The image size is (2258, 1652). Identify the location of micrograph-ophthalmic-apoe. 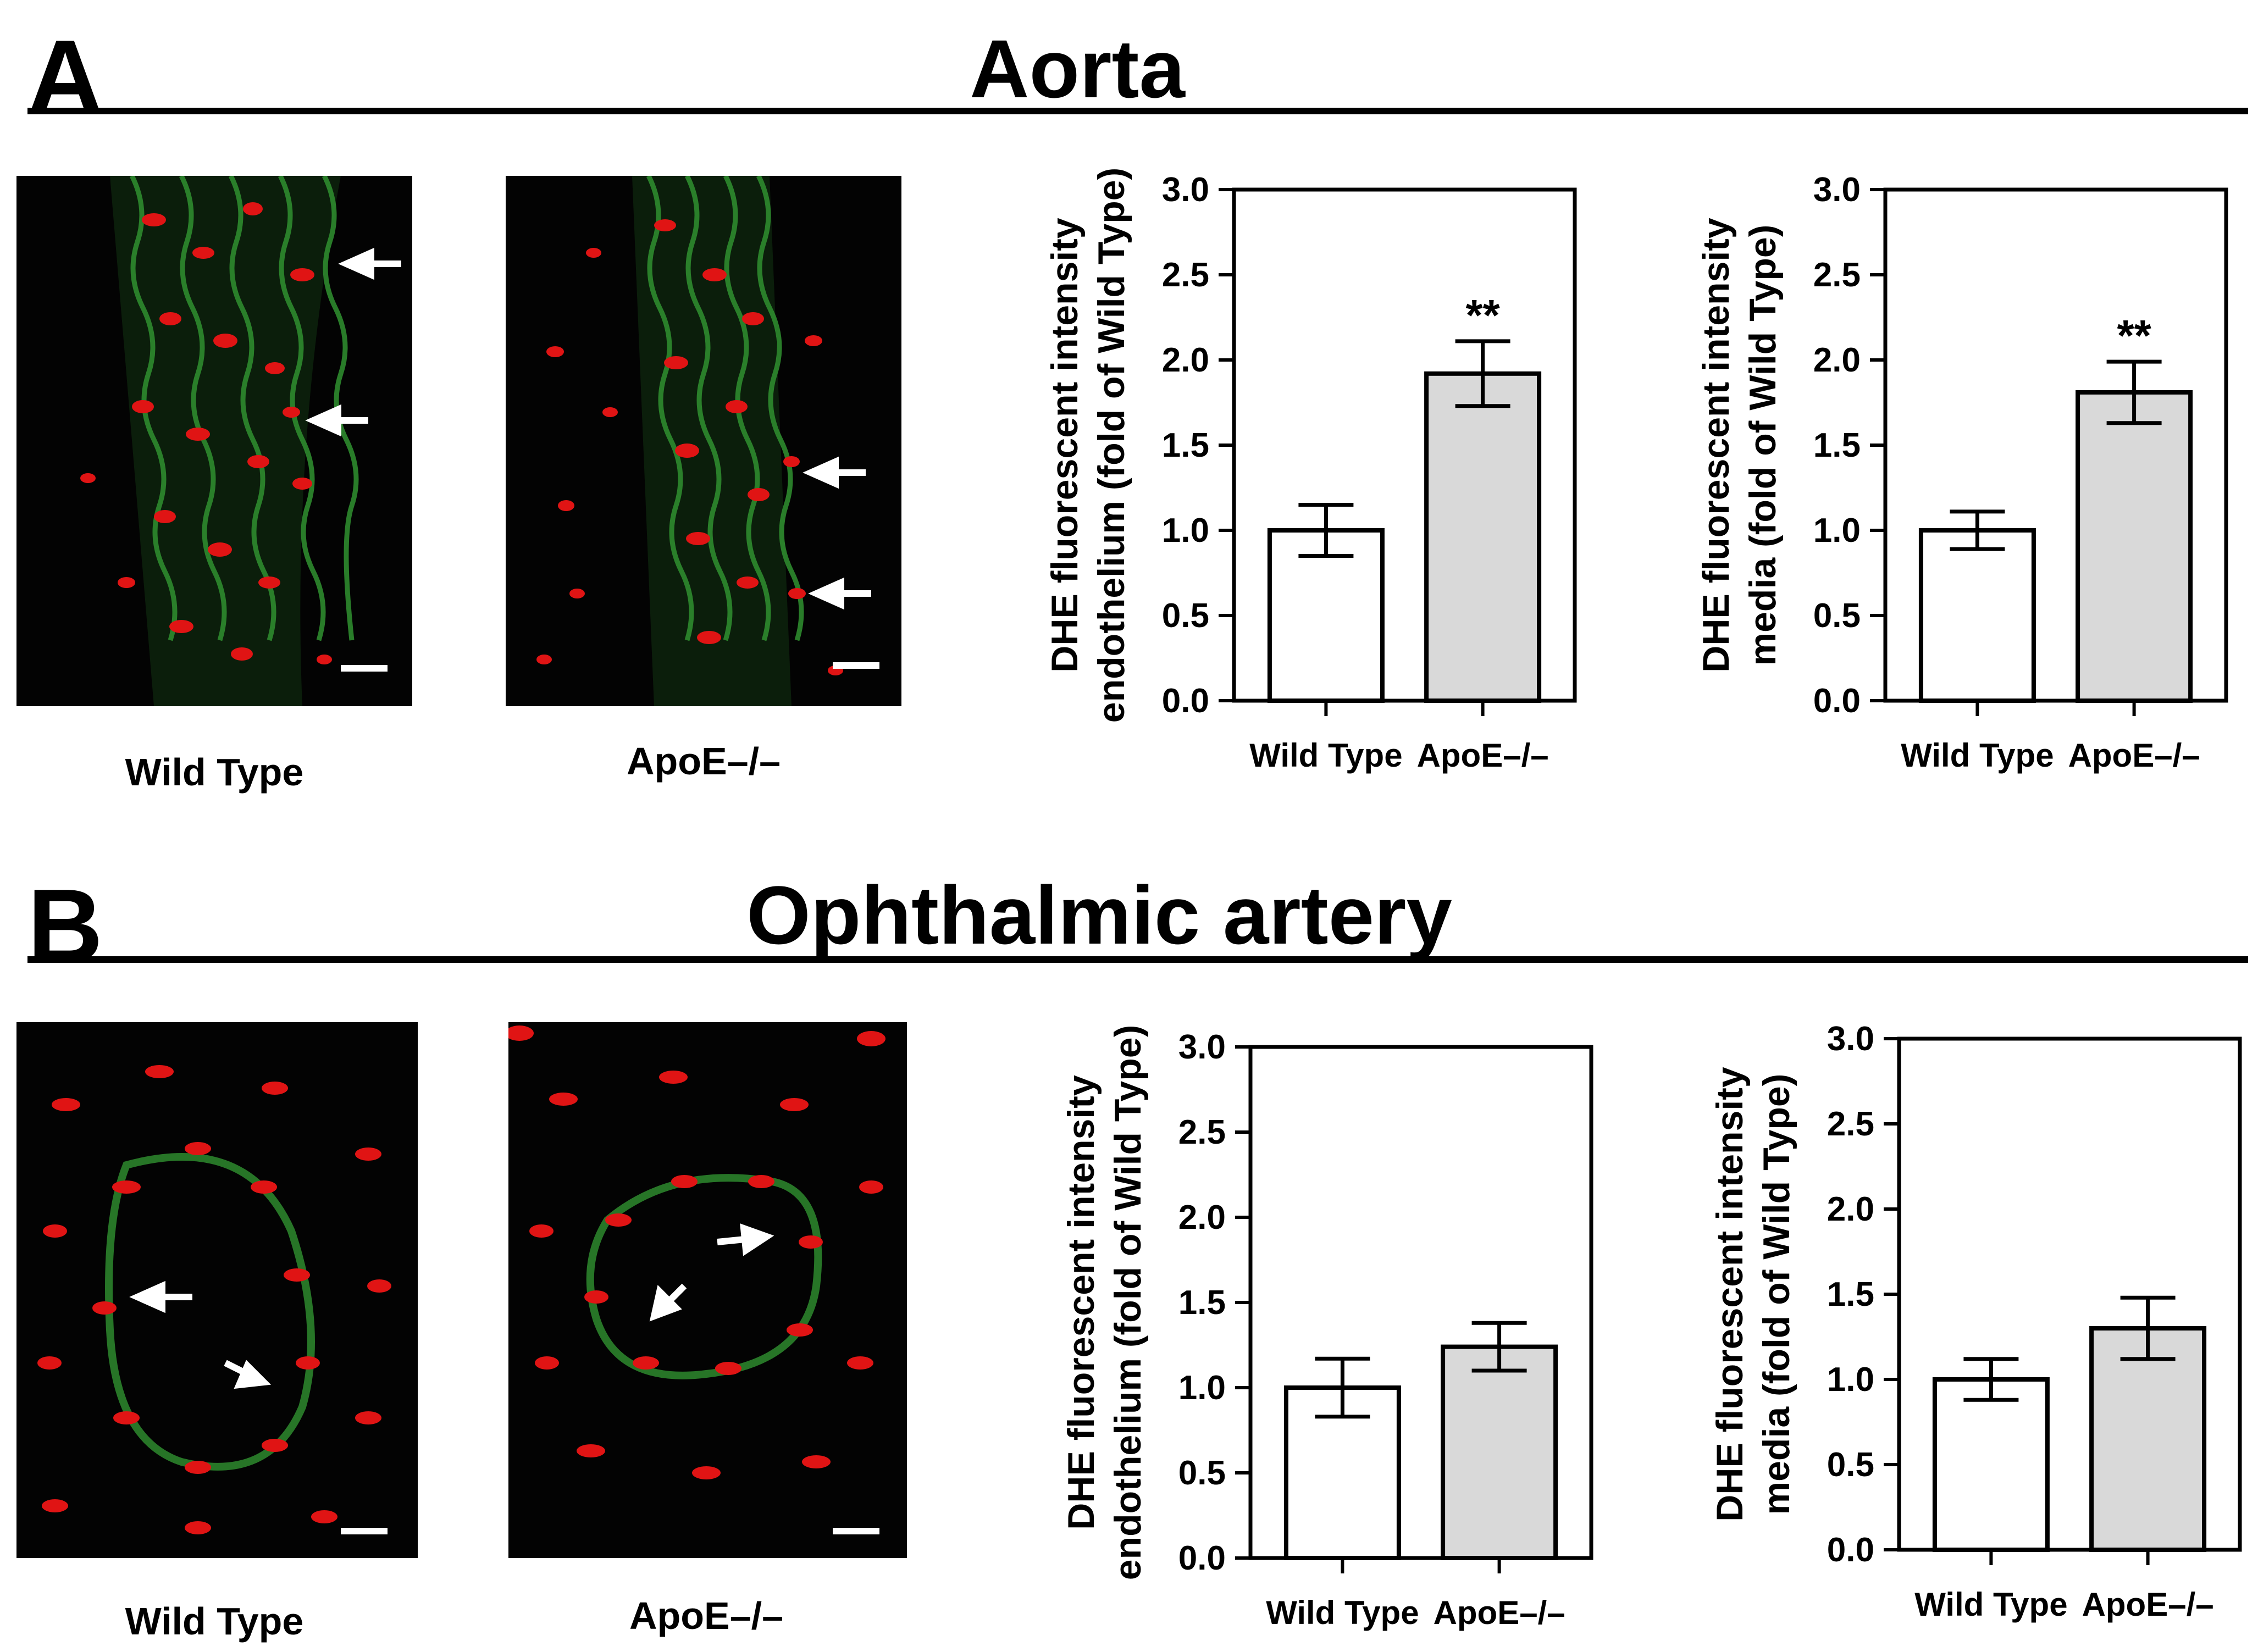
(707, 1290).